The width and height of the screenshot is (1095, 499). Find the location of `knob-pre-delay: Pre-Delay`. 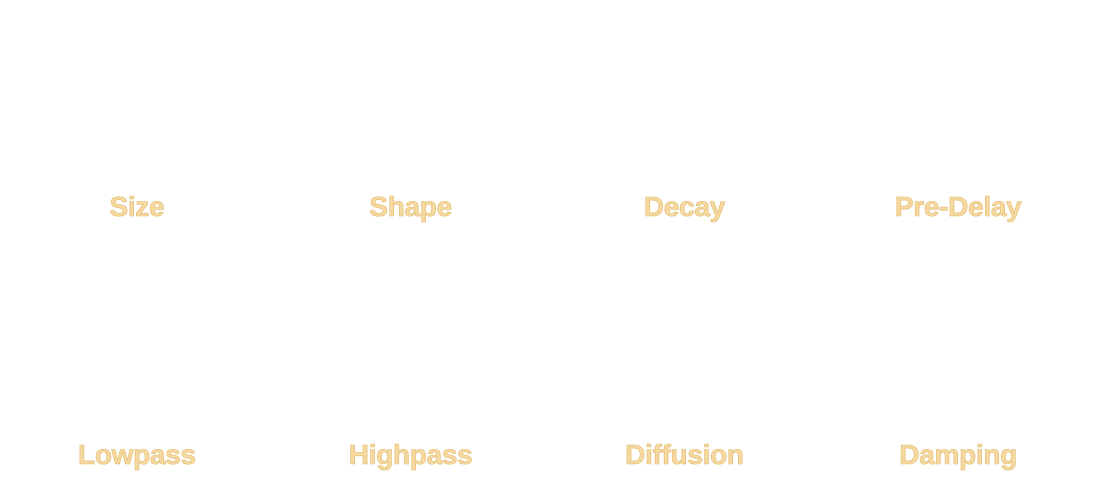

knob-pre-delay: Pre-Delay is located at coordinates (958, 124).